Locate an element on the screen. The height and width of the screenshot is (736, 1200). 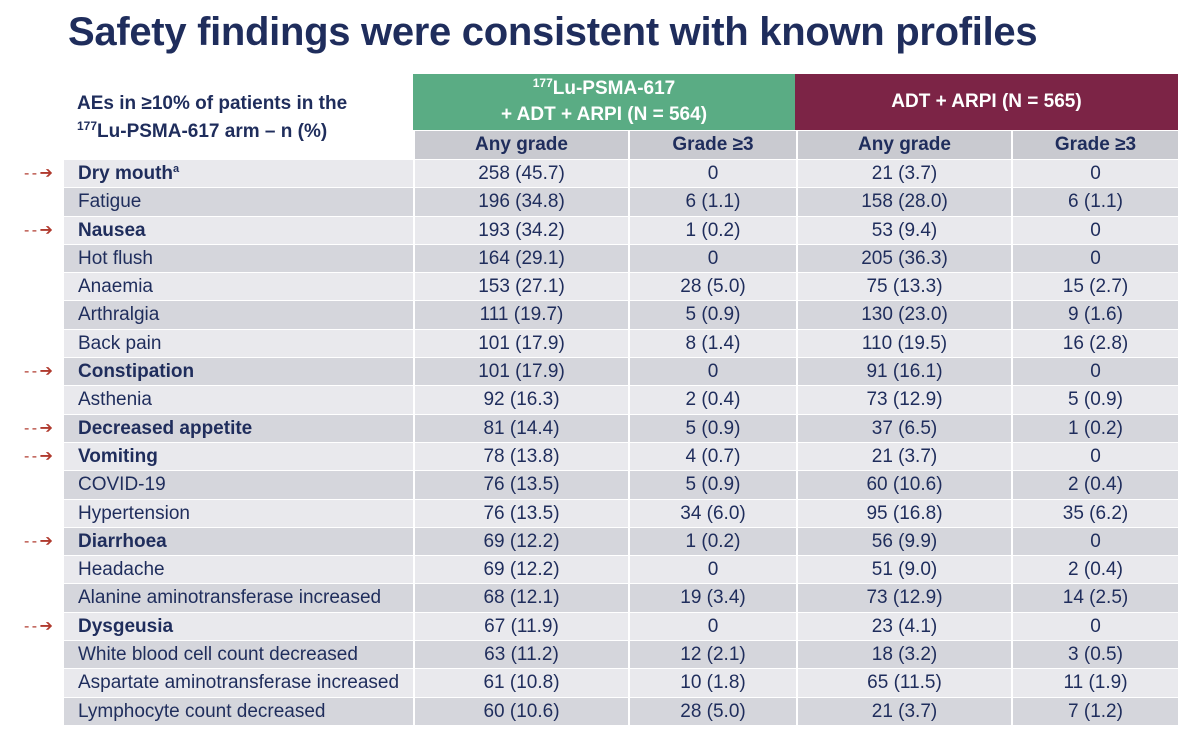
subheader-lu-grade3: Grade ≥3 is located at coordinates (712, 145).